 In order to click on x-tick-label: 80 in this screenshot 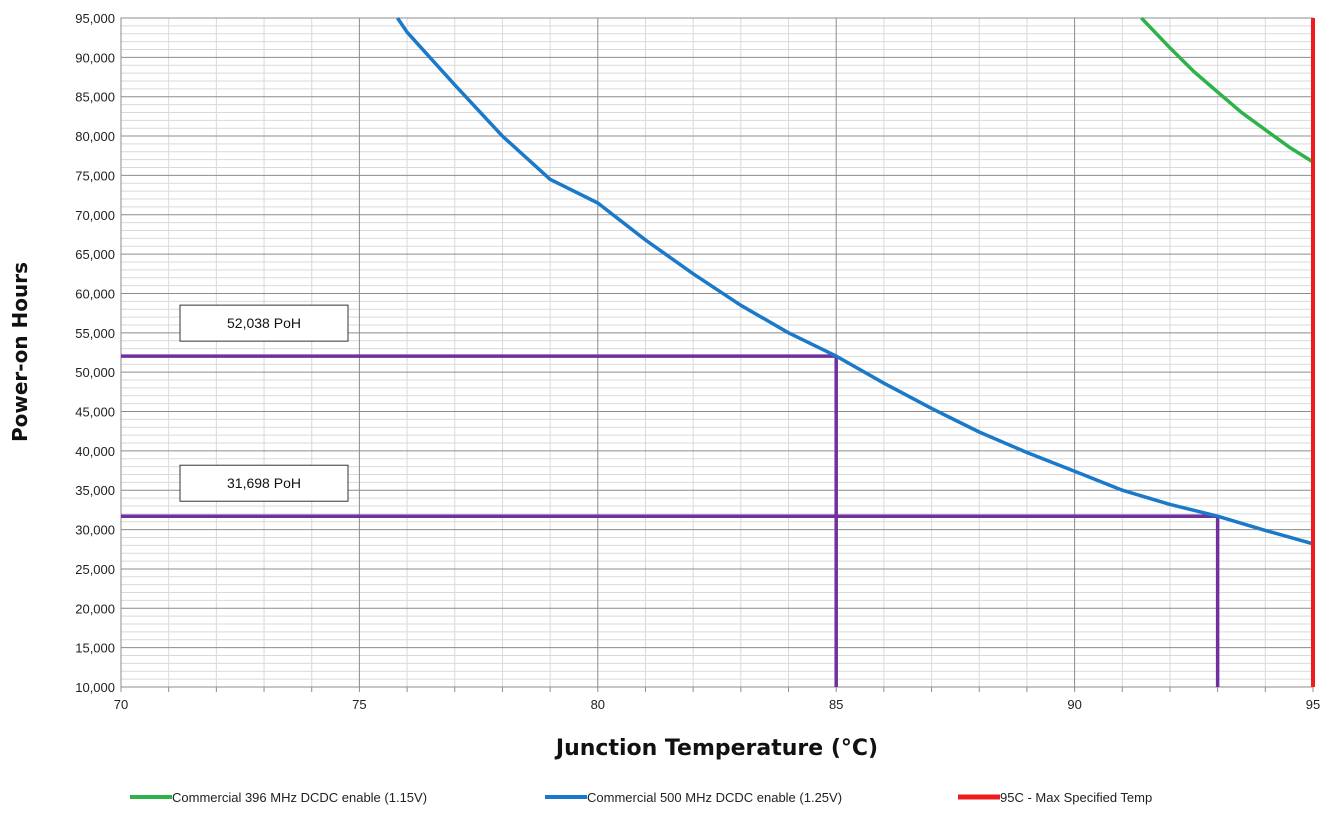, I will do `click(598, 704)`.